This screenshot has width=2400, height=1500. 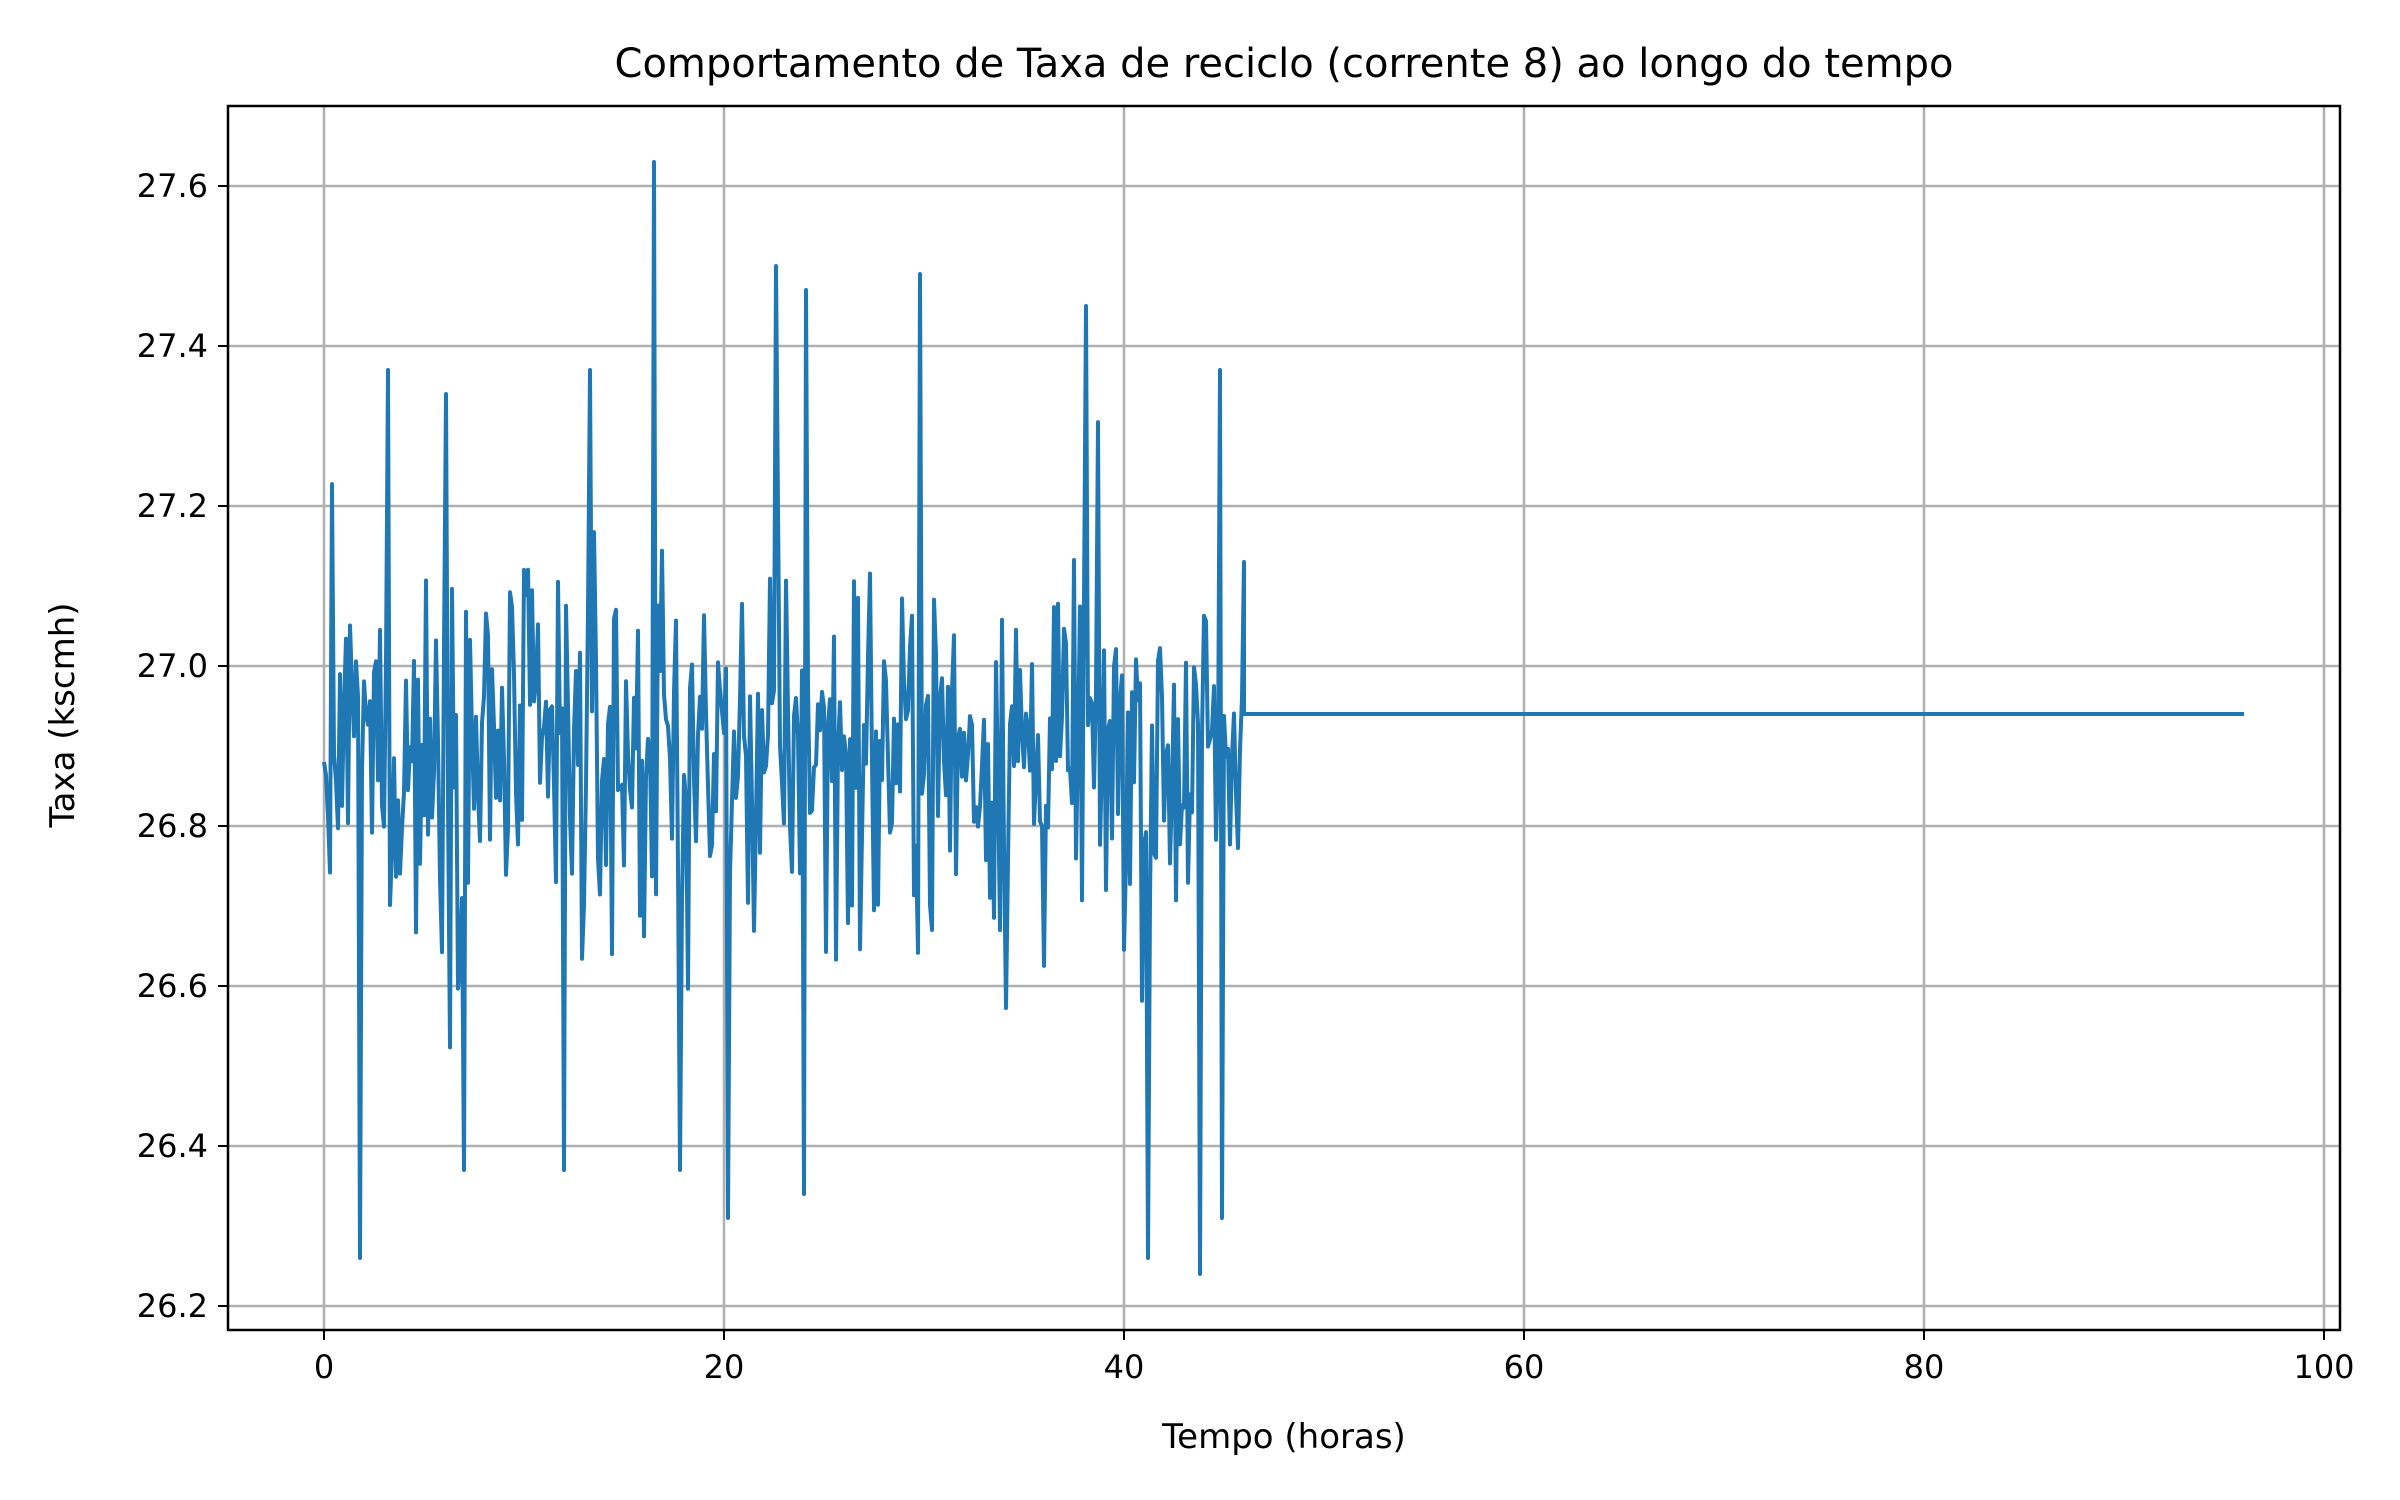 What do you see at coordinates (1924, 1367) in the screenshot?
I see `x-tick-label: 80` at bounding box center [1924, 1367].